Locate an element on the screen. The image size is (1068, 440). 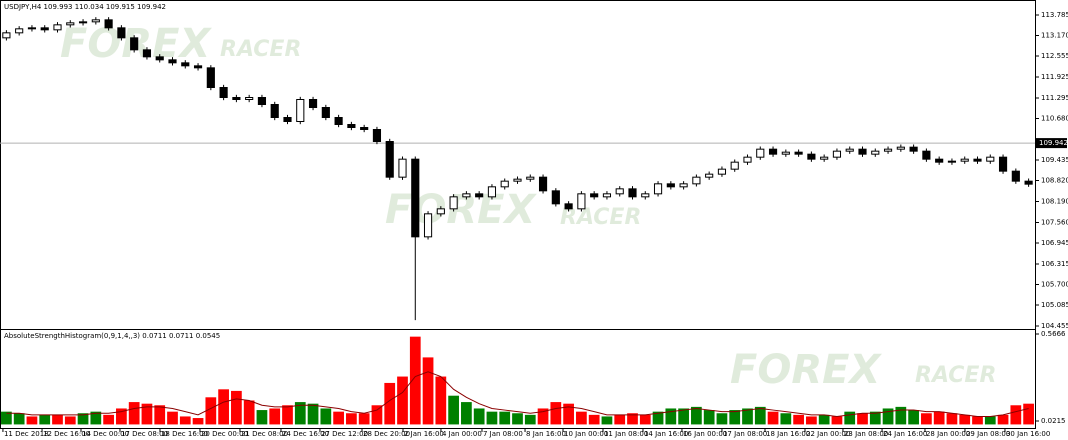
x-tick-label: 7 Jan 08:00 is located at coordinates (503, 434).